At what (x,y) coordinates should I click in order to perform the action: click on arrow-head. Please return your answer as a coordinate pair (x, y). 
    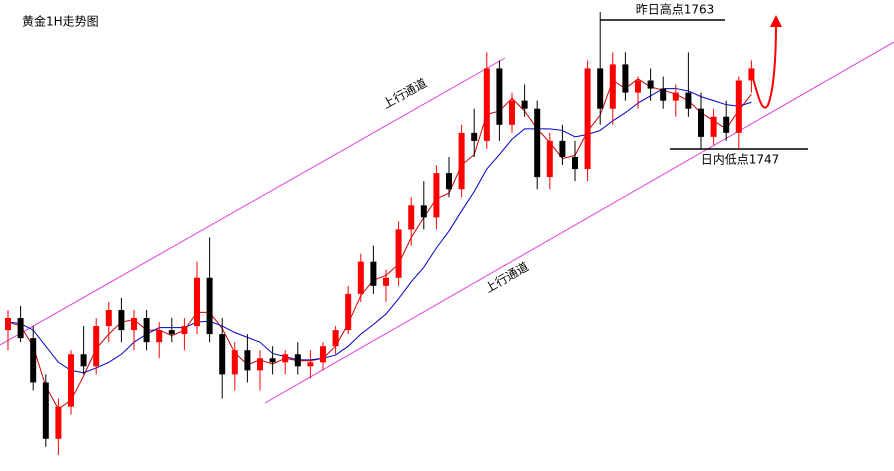
    Looking at the image, I should click on (776, 21).